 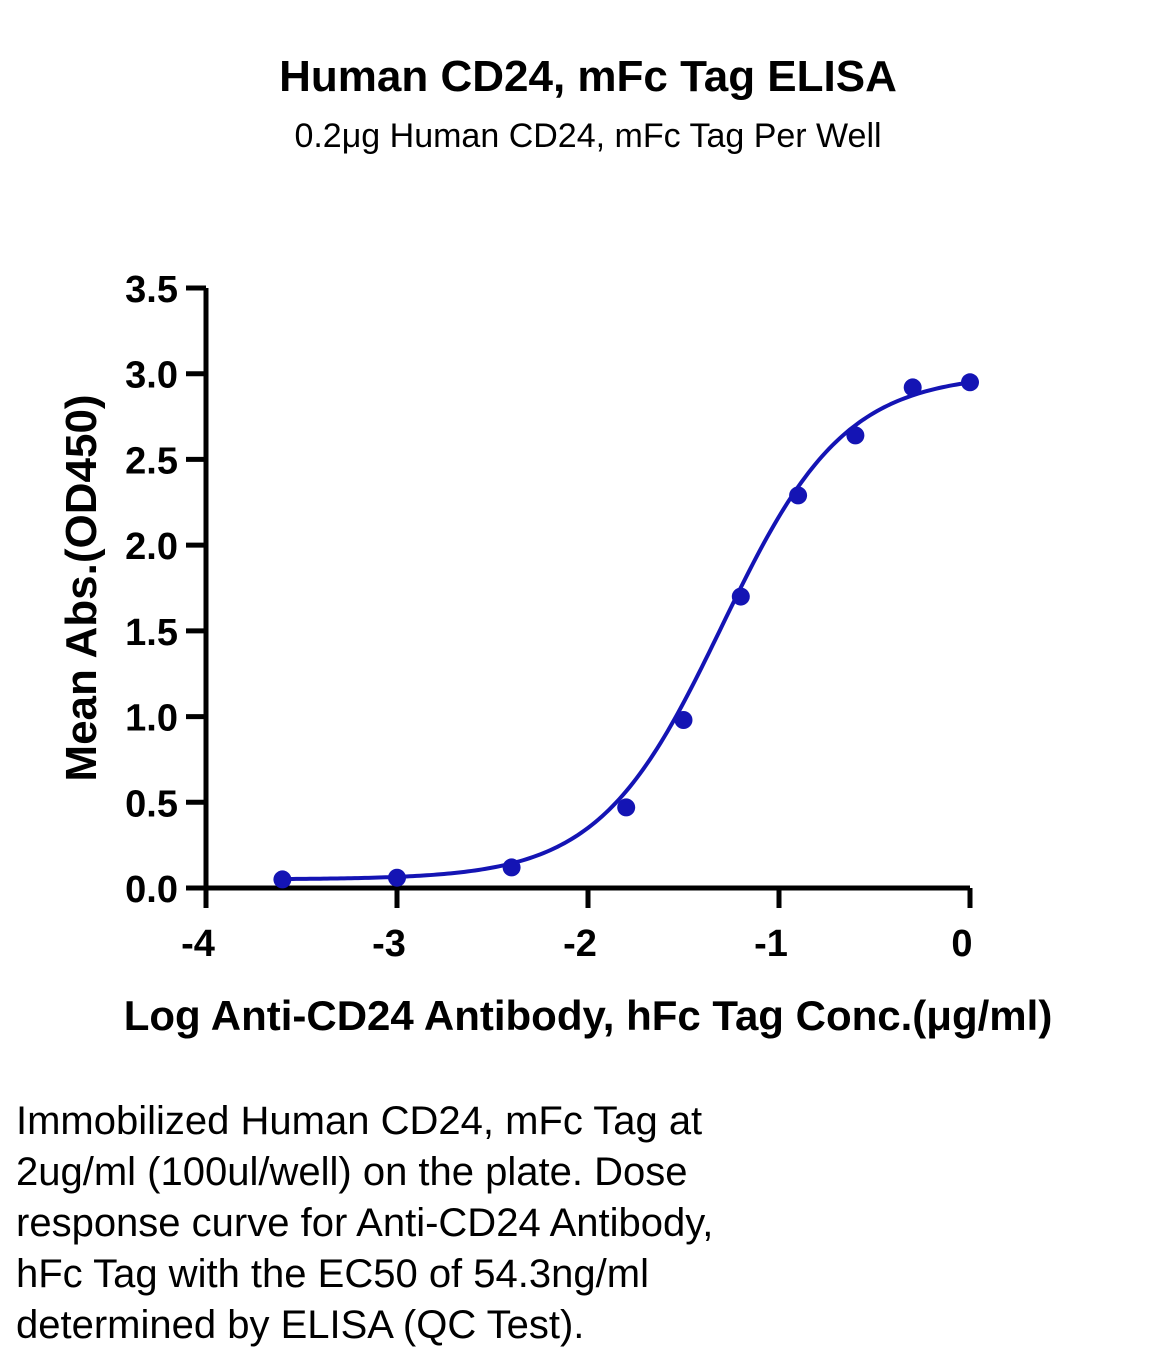 What do you see at coordinates (151, 376) in the screenshot?
I see `y-tick-label: 3.0` at bounding box center [151, 376].